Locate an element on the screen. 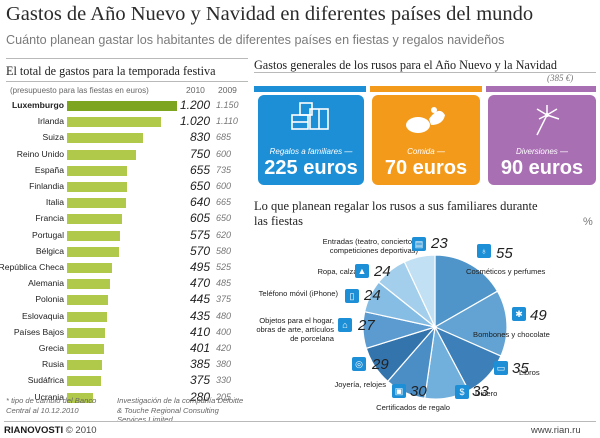 This screenshot has height=438, width=600. value-2009: 205 is located at coordinates (224, 396).